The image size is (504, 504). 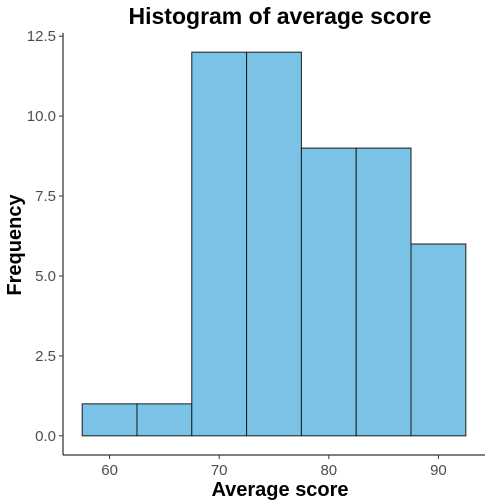 What do you see at coordinates (15, 245) in the screenshot?
I see `y-axis-title: Frequency` at bounding box center [15, 245].